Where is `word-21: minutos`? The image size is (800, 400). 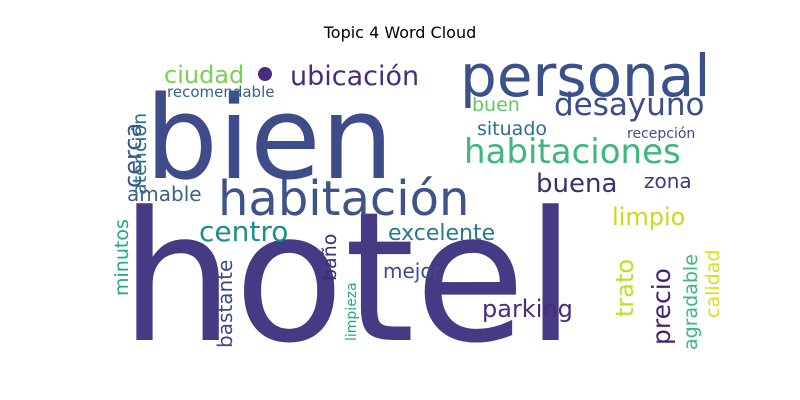
word-21: minutos is located at coordinates (122, 257).